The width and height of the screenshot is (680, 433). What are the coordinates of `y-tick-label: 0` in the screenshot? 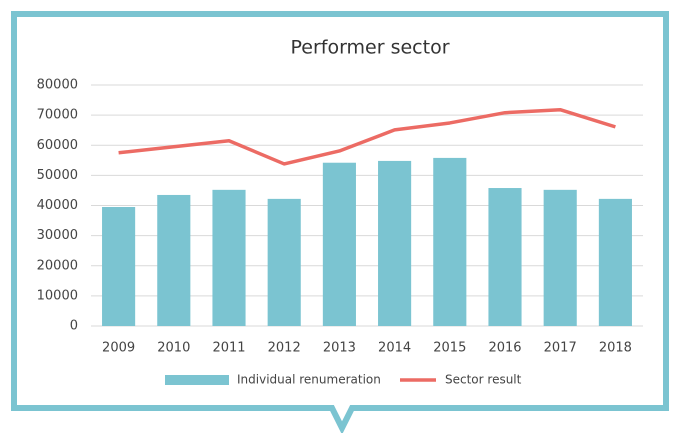 It's located at (74, 326).